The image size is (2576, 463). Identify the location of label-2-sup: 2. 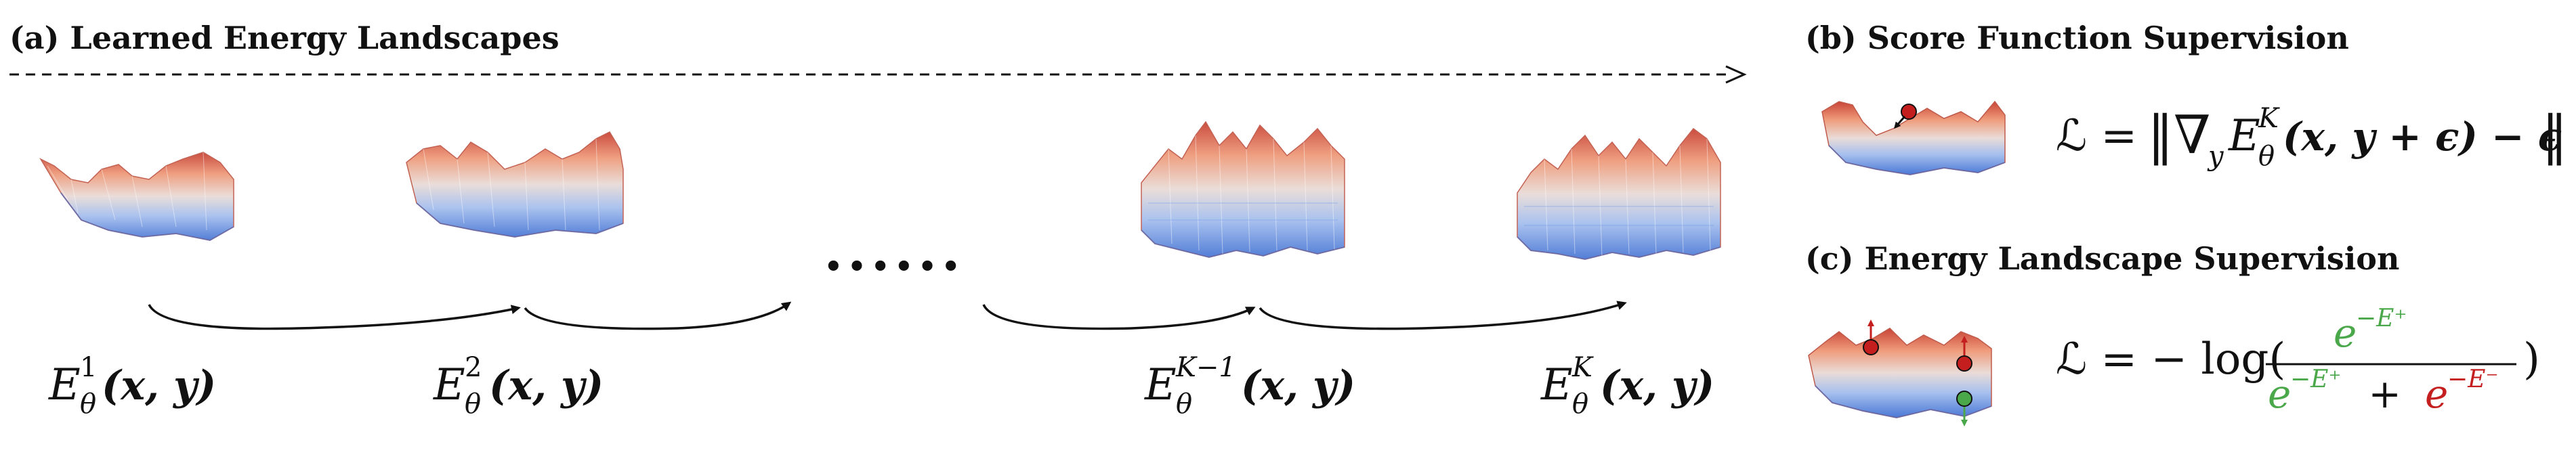
(474, 367).